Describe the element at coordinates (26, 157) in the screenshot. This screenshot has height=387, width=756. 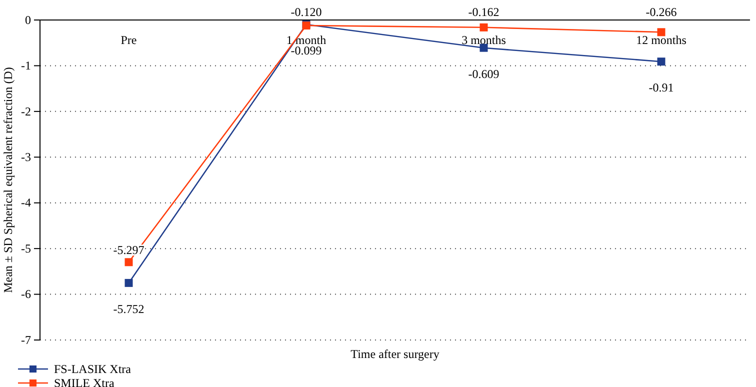
I see `y-tick-label: -3` at that location.